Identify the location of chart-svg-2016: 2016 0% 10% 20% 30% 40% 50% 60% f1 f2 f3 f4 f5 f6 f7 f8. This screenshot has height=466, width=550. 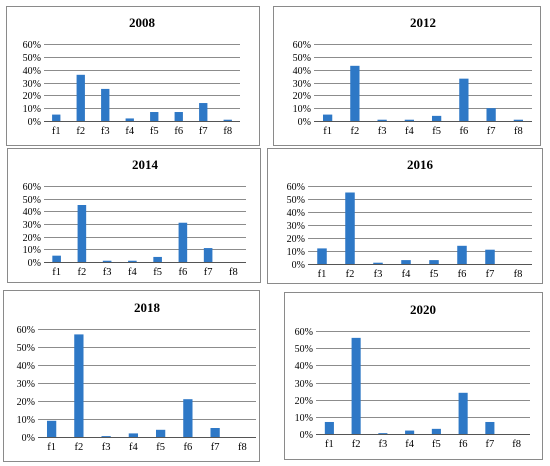
(409, 218).